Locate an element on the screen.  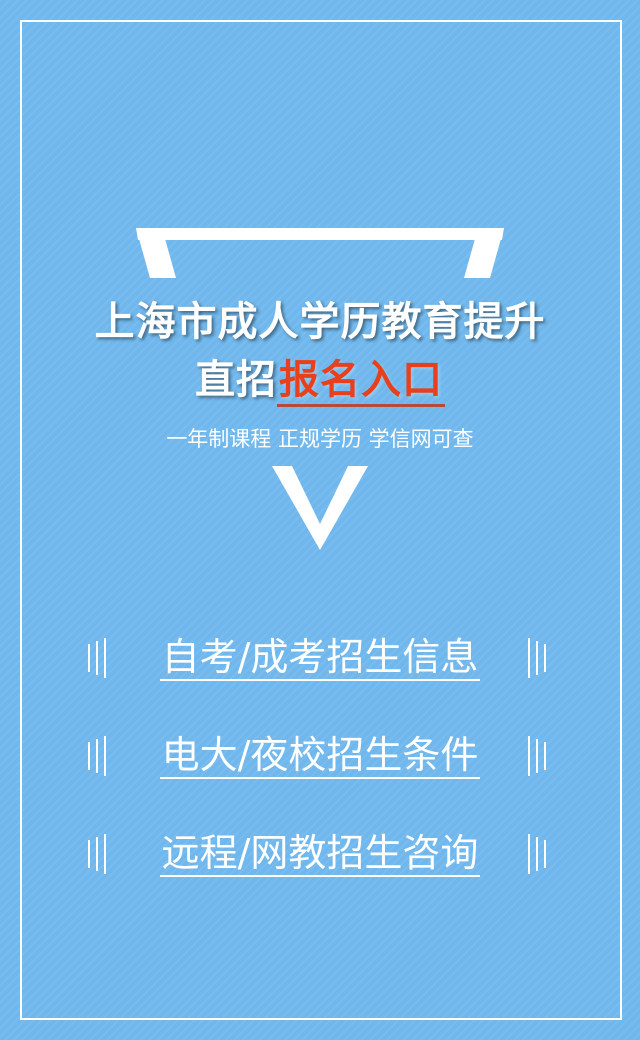
menu-link-distance-education: 远程/网教招生咨询 is located at coordinates (320, 853).